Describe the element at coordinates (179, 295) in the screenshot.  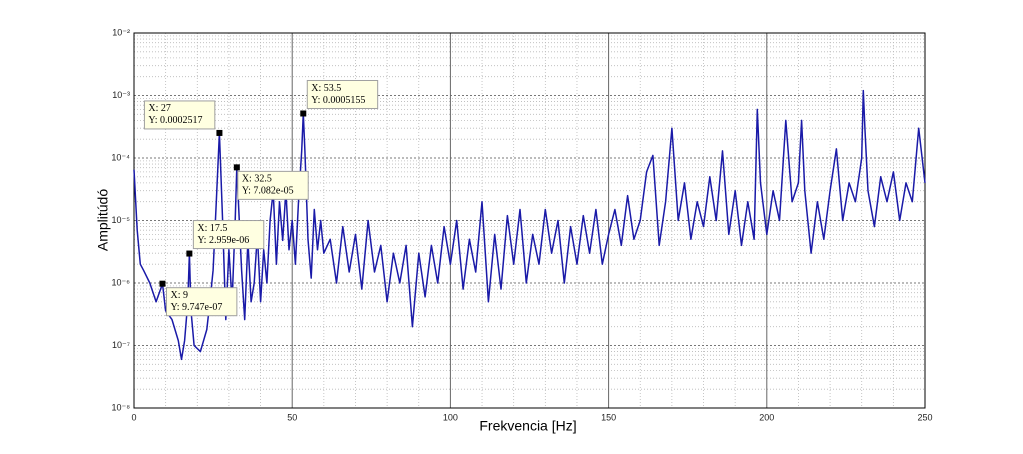
I see `datatip-x: X: 9` at that location.